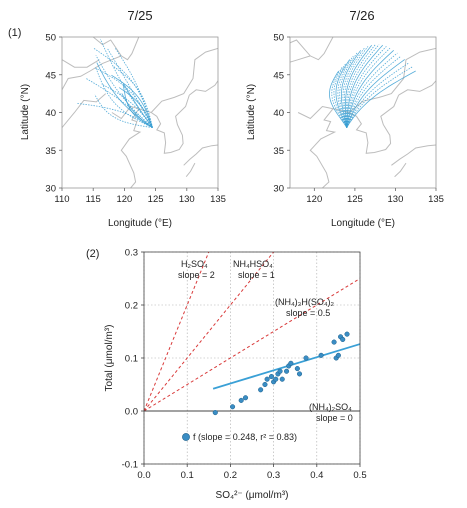  What do you see at coordinates (245, 437) in the screenshot?
I see `legend-text: f (slope = 0.248, r² = 0.83)` at bounding box center [245, 437].